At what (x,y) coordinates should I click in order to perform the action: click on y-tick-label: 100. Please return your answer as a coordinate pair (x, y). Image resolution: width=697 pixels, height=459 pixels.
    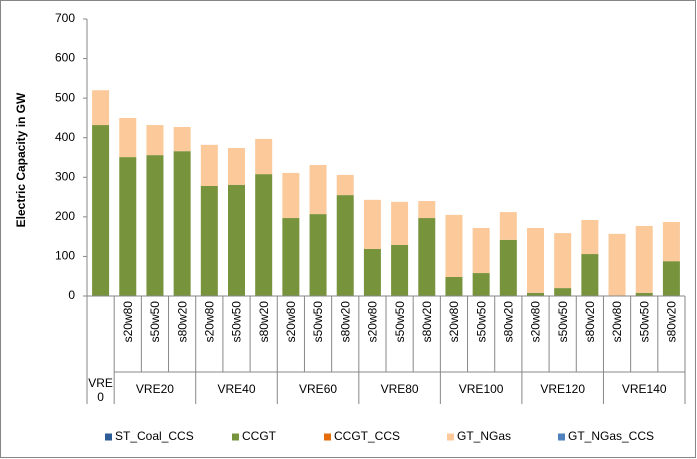
    Looking at the image, I should click on (65, 256).